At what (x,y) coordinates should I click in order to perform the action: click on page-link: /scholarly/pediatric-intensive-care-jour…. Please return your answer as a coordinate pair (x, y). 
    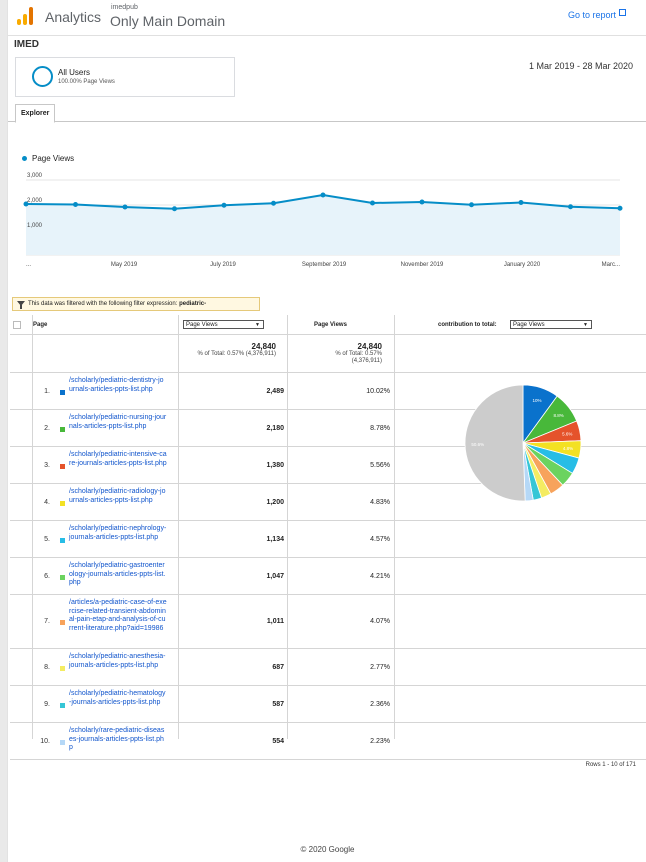
    Looking at the image, I should click on (118, 459).